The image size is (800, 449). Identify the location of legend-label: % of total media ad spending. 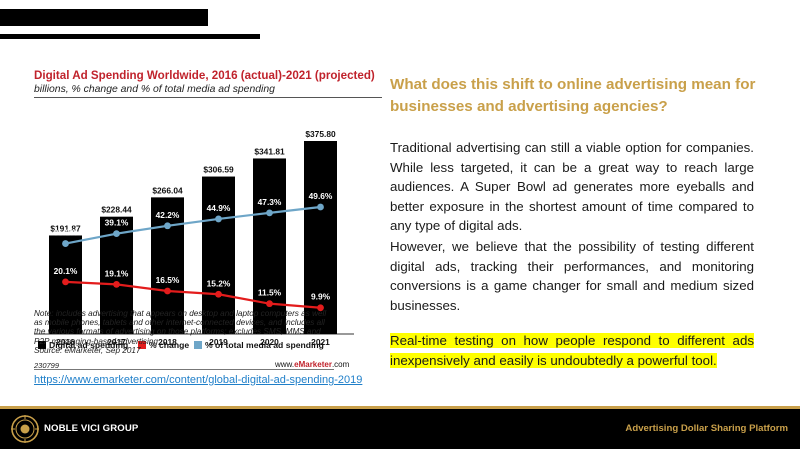
(264, 345).